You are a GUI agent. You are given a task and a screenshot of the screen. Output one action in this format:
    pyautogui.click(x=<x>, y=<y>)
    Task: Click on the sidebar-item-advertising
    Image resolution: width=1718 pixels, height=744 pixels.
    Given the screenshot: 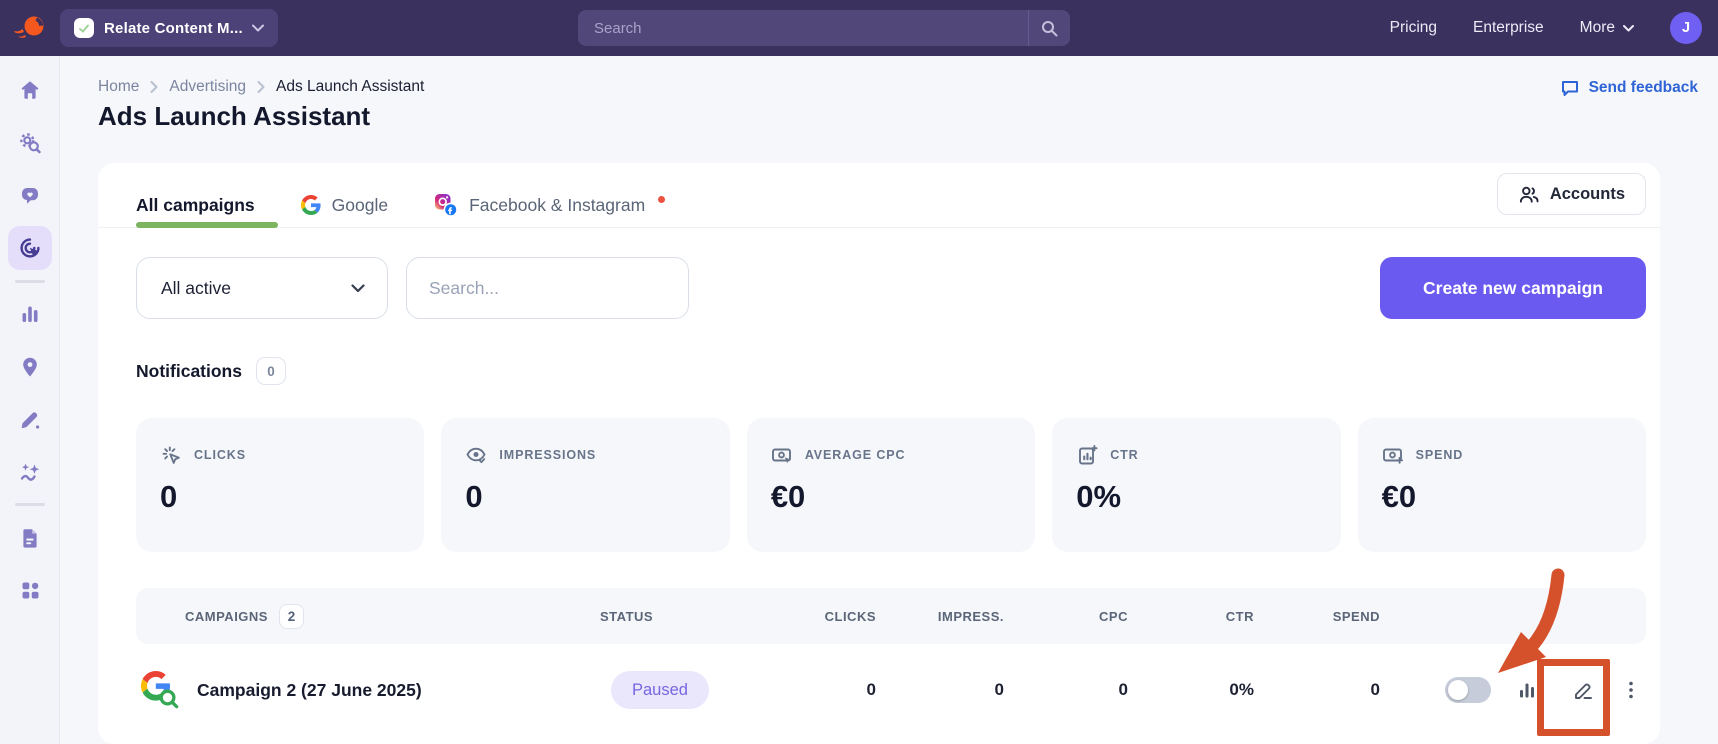 What is the action you would take?
    pyautogui.click(x=30, y=248)
    